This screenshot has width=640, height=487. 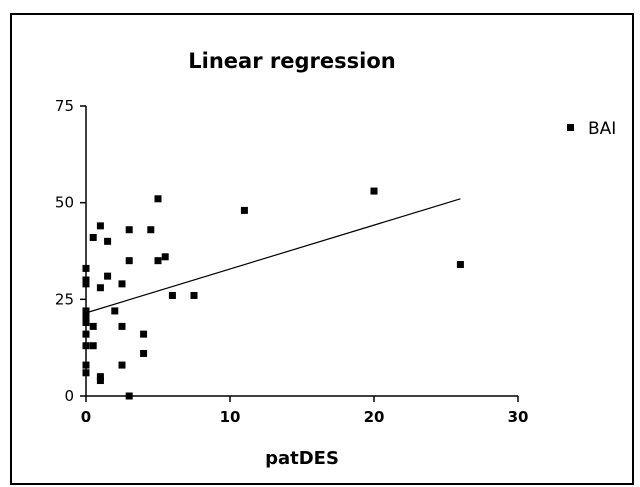 I want to click on regression-line-group, so click(x=273, y=256).